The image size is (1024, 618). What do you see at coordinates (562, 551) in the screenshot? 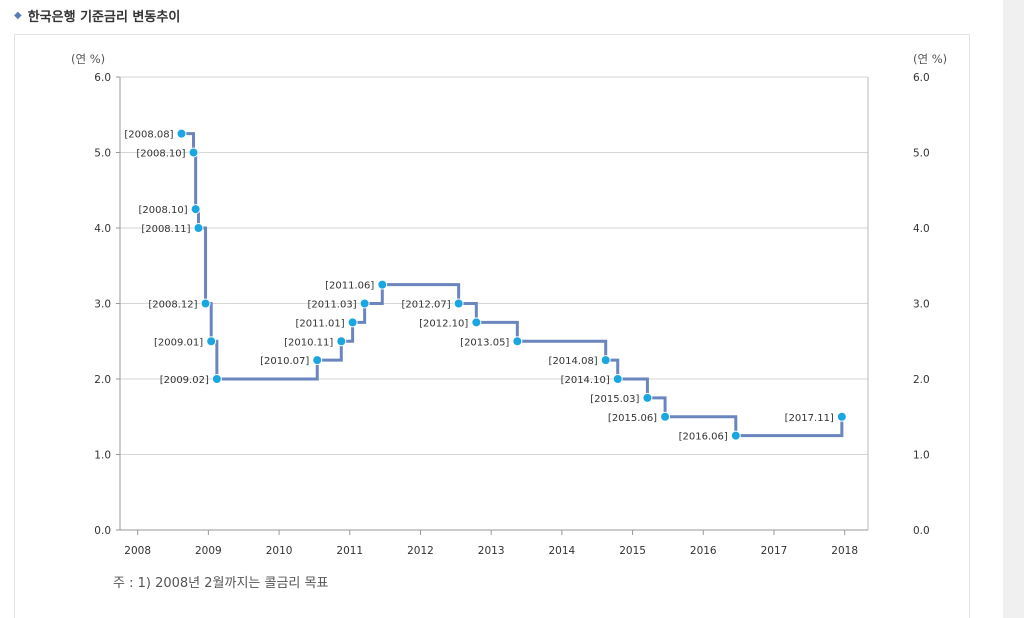
I see `x-tick-label: 2014` at bounding box center [562, 551].